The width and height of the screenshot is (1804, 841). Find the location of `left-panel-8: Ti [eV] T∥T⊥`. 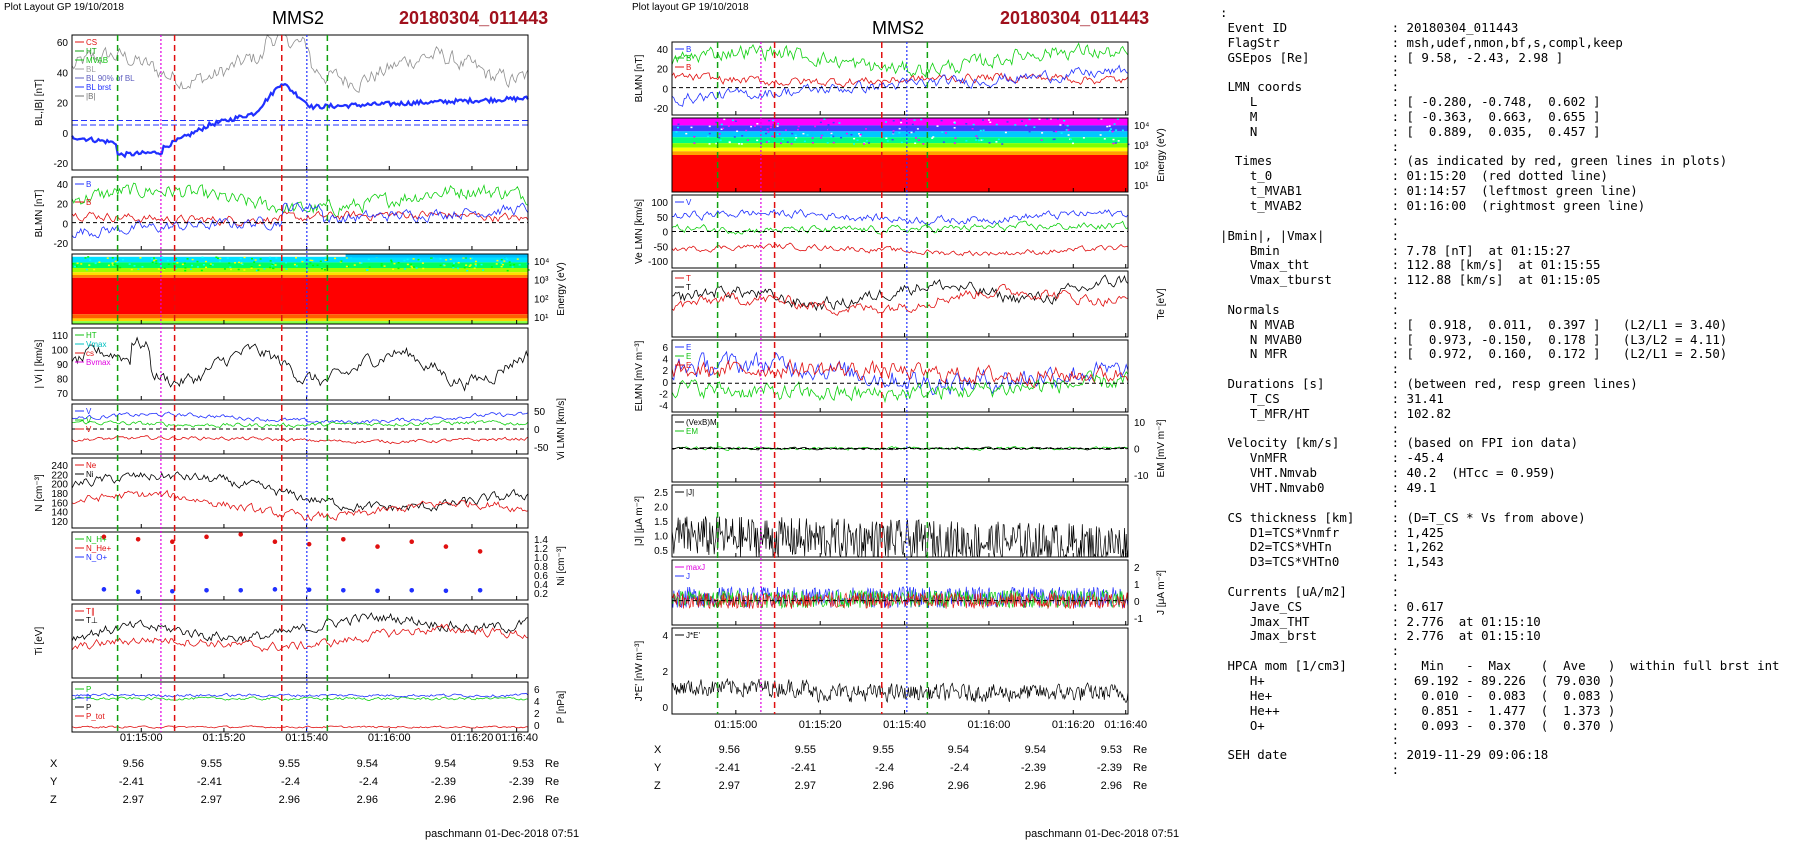

left-panel-8: Ti [eV] T∥T⊥ is located at coordinates (281, 641).